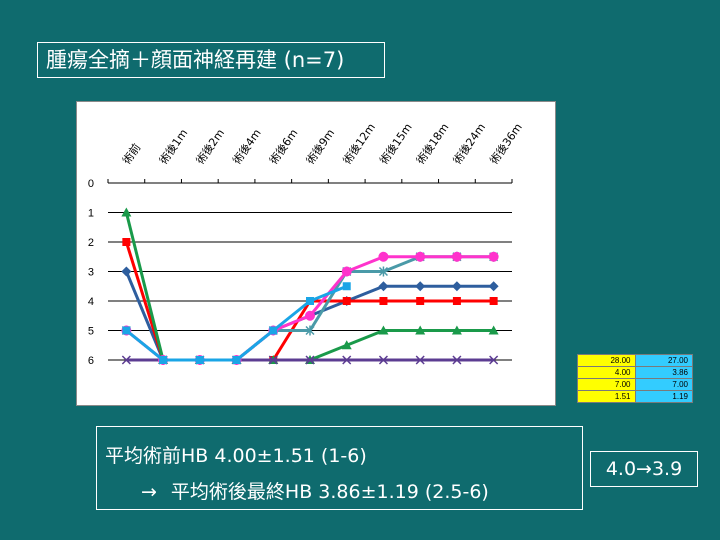 The height and width of the screenshot is (540, 720). I want to click on table-row: 28.00 27.00, so click(635, 360).